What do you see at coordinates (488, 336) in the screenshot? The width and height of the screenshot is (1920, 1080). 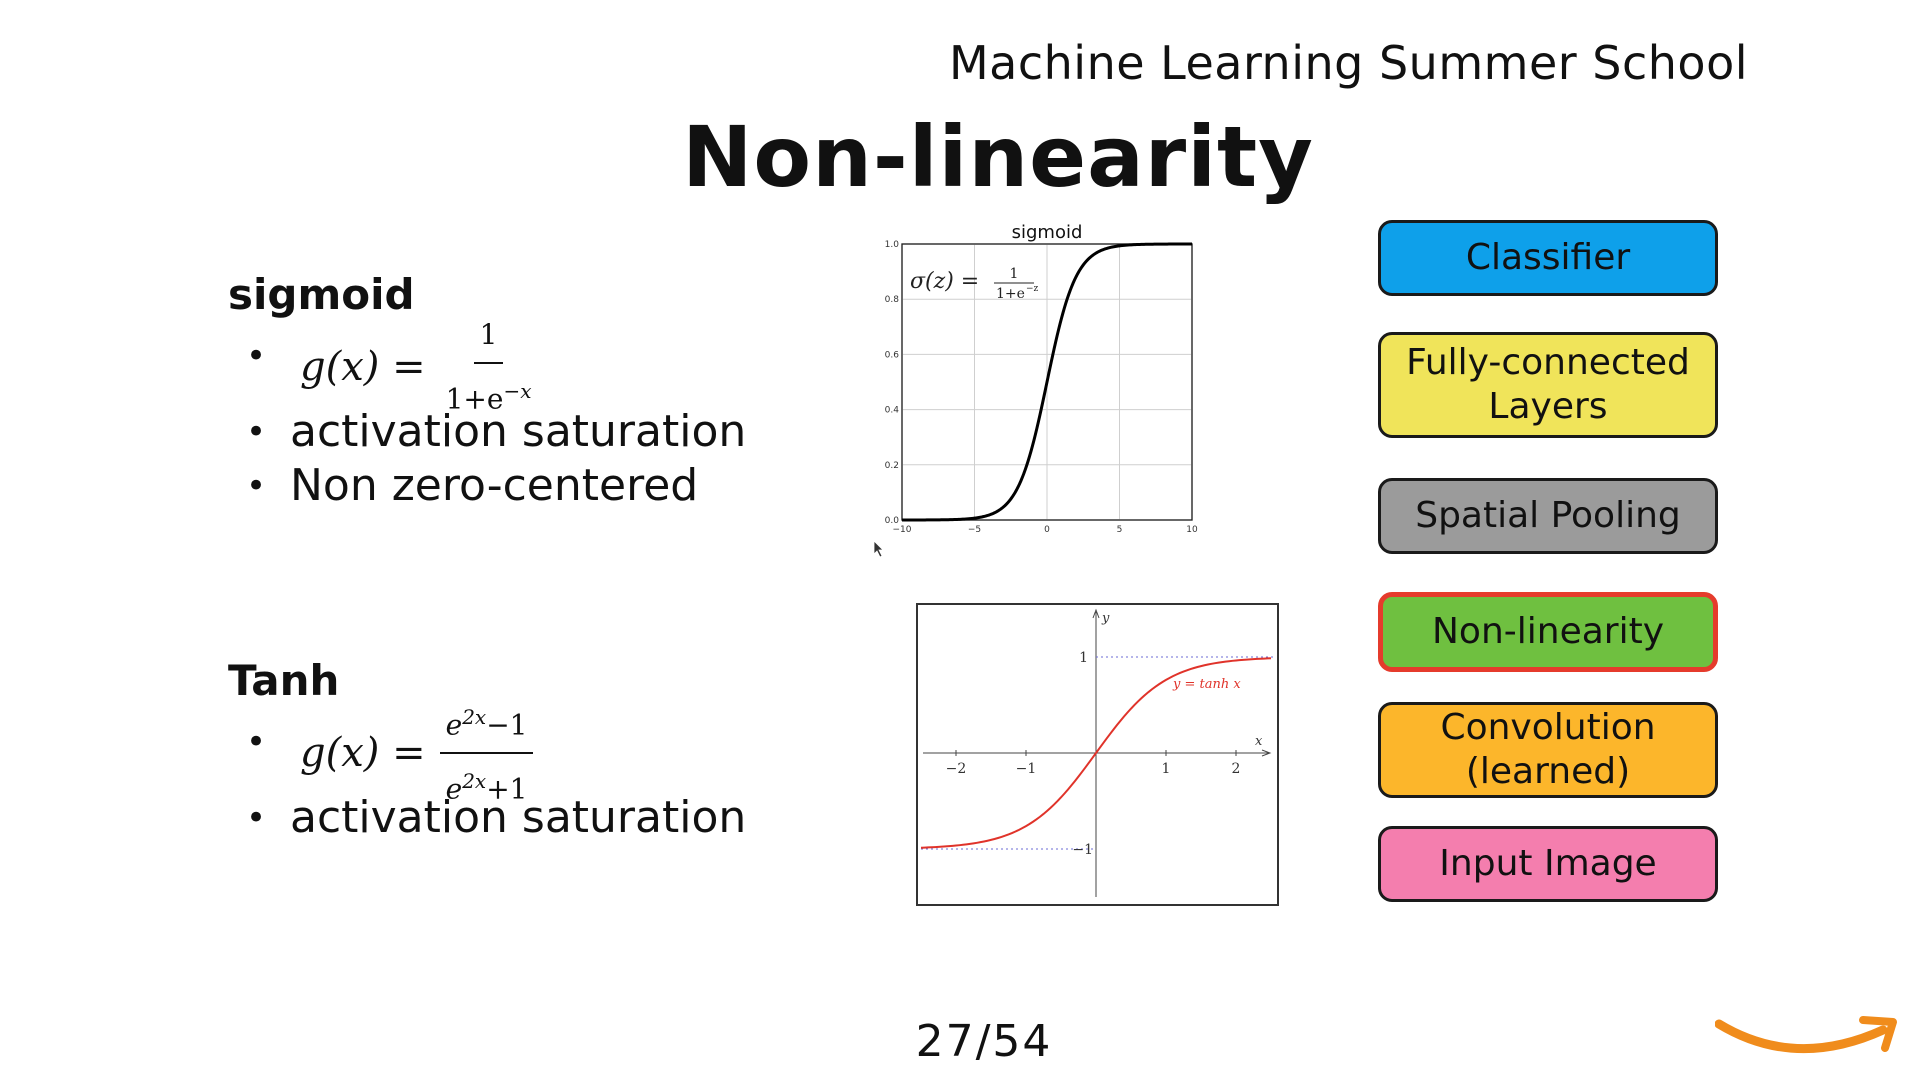 I see `sigmoid-formula-numerator: 1` at bounding box center [488, 336].